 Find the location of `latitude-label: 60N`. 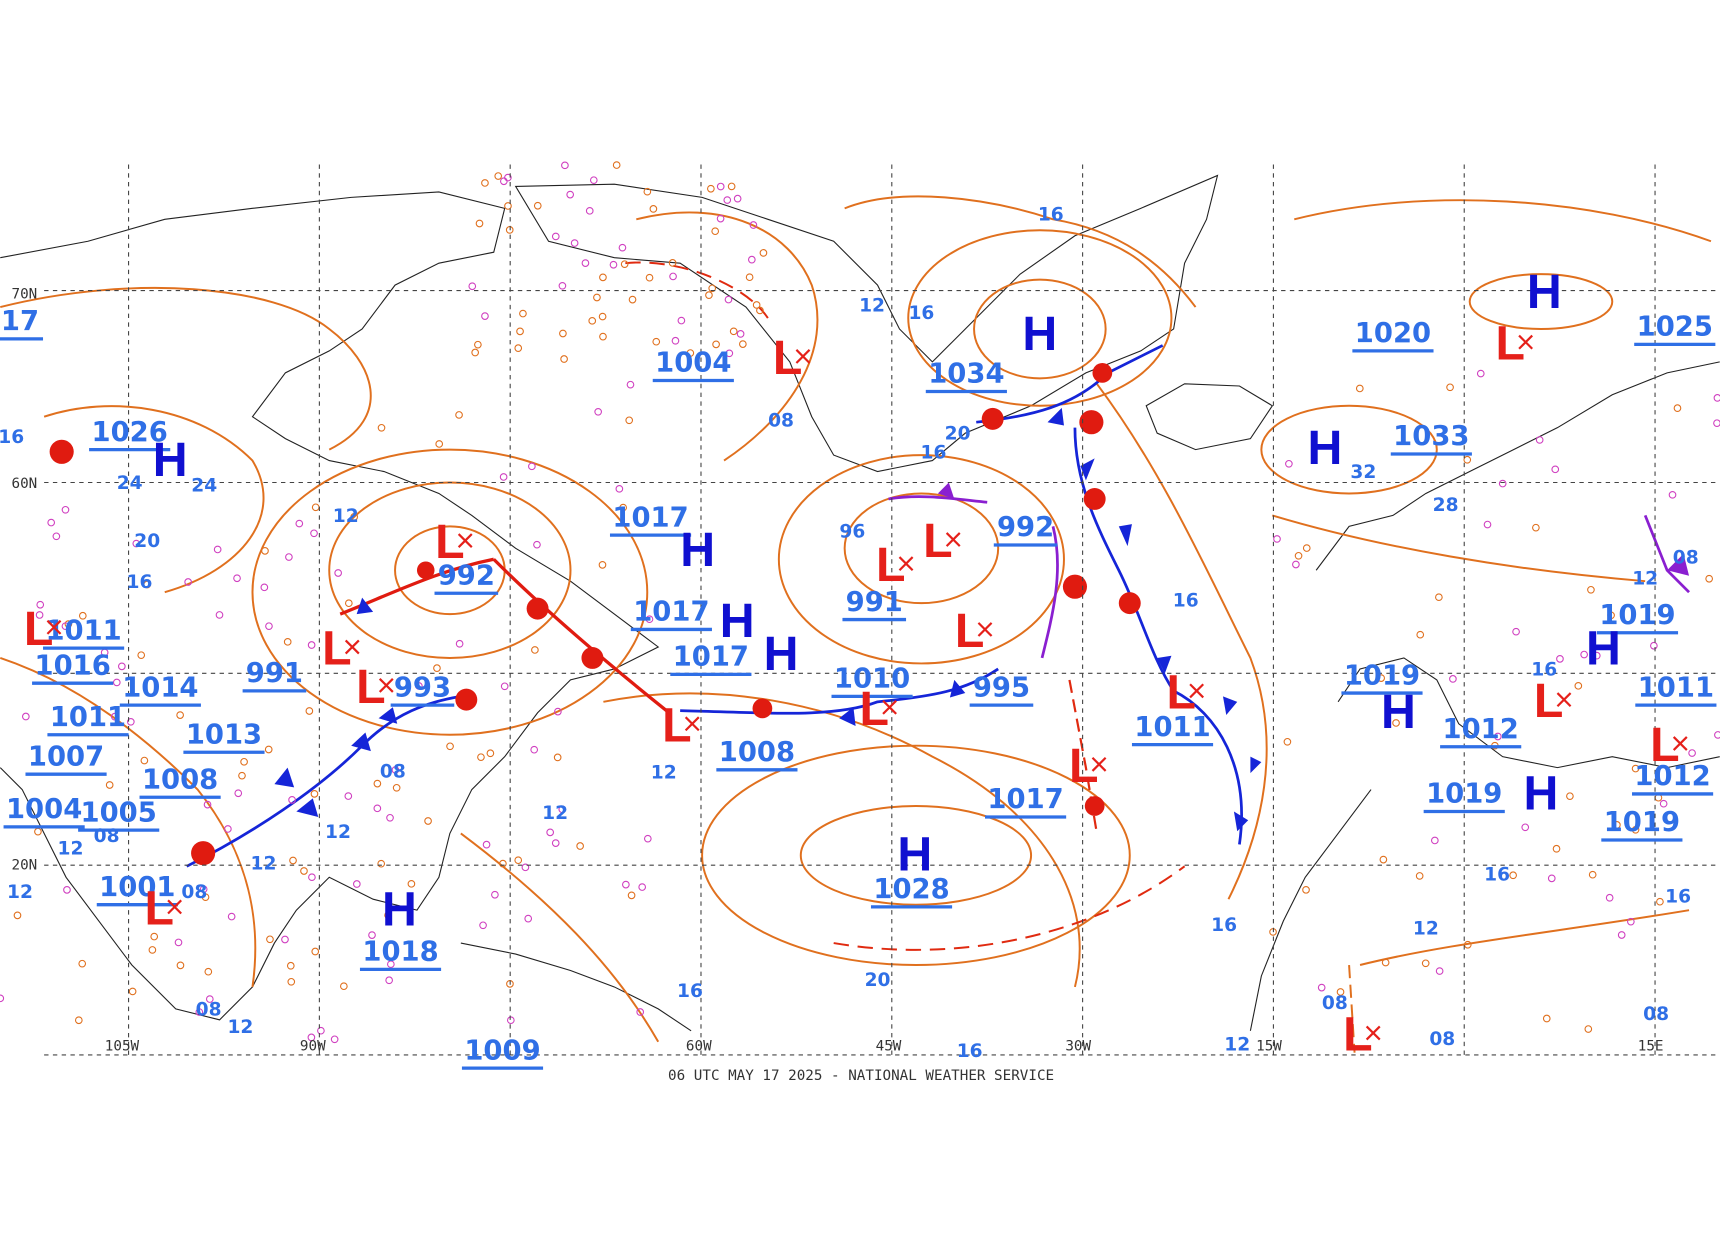

latitude-label: 60N is located at coordinates (25, 484).